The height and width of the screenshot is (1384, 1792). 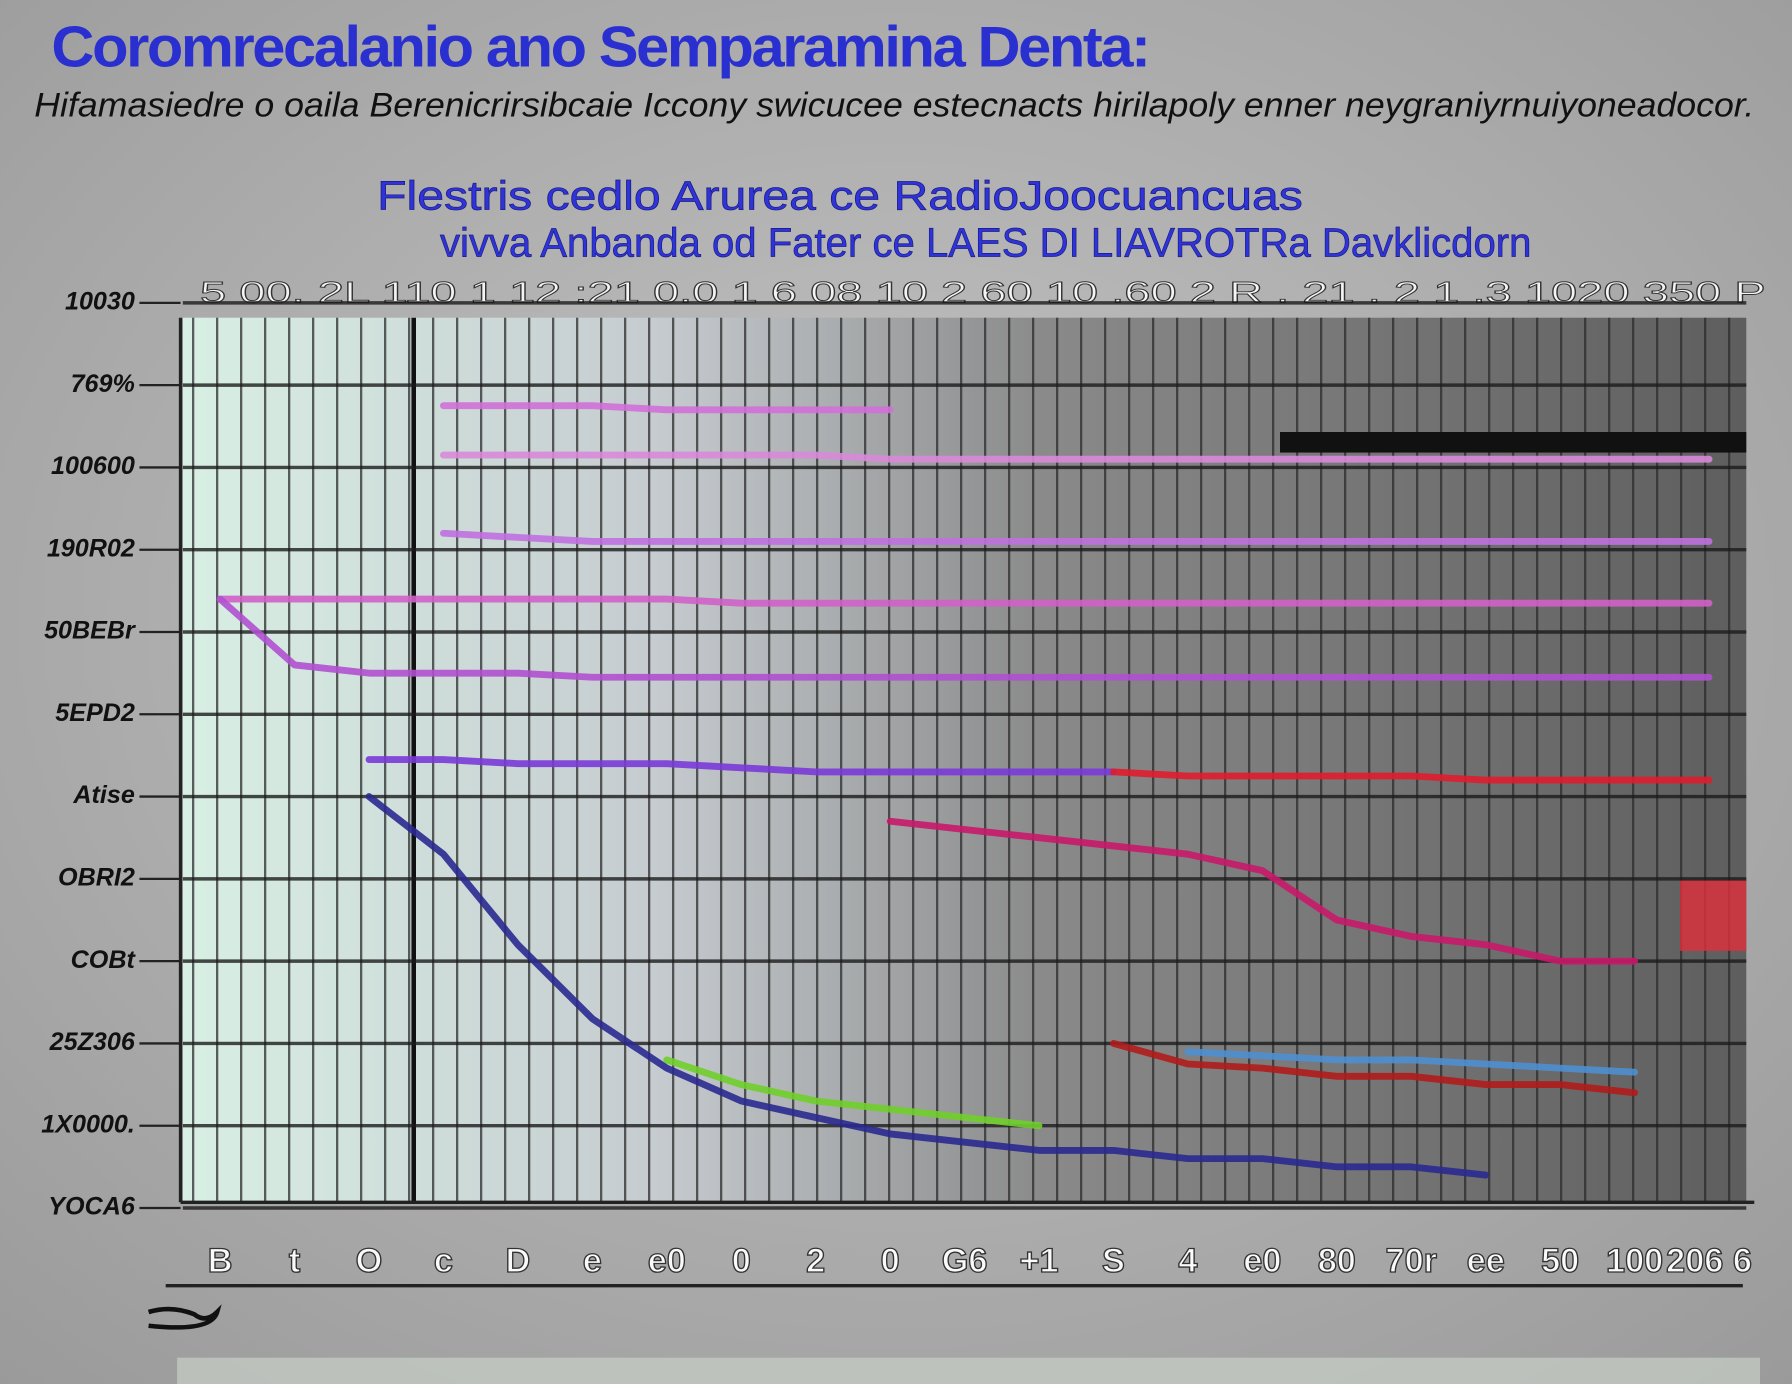 I want to click on x-tick-label: +1, so click(x=1038, y=1261).